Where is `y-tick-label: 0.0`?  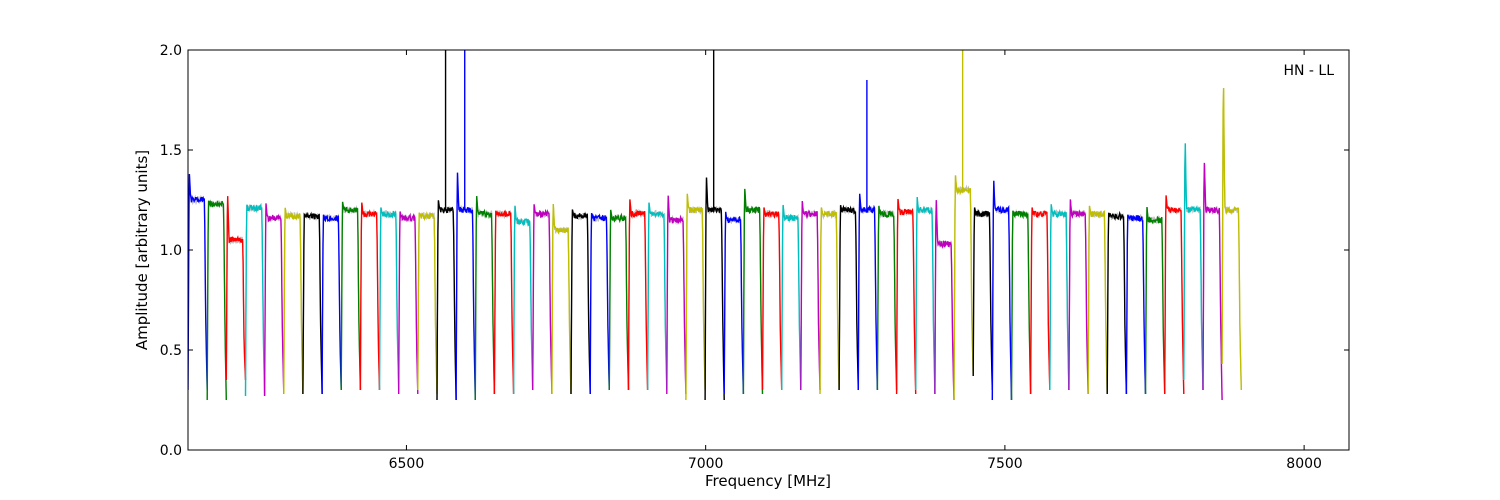 y-tick-label: 0.0 is located at coordinates (171, 451).